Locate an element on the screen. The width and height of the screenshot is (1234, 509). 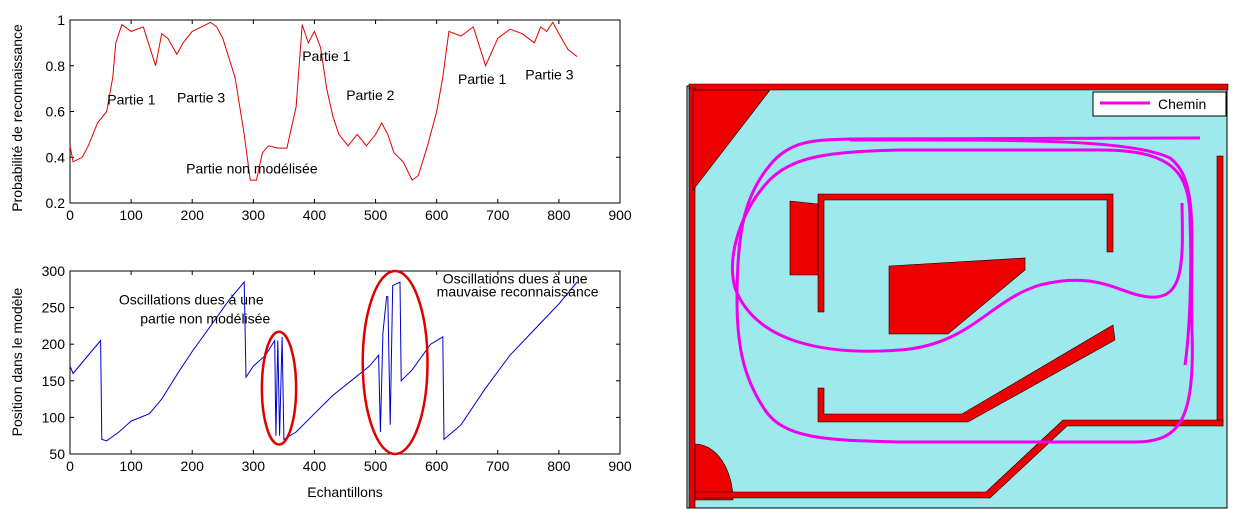
y-tick-label: 0.8 is located at coordinates (56, 66).